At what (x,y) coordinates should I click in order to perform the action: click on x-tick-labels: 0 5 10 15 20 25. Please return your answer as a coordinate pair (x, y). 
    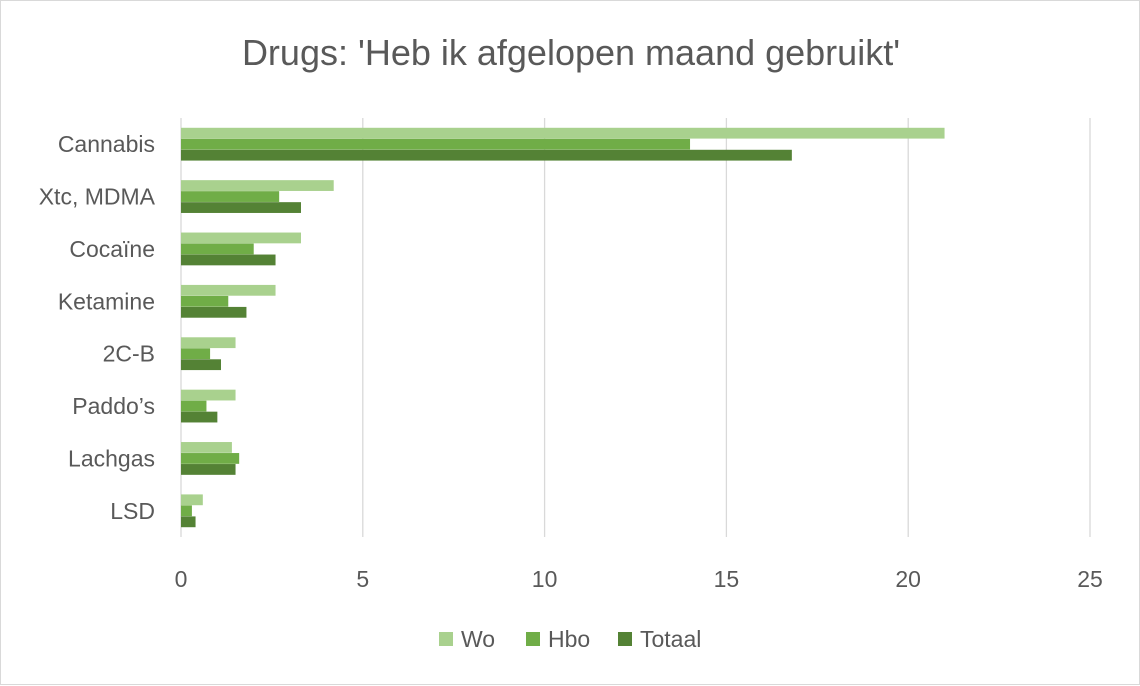
    Looking at the image, I should click on (639, 579).